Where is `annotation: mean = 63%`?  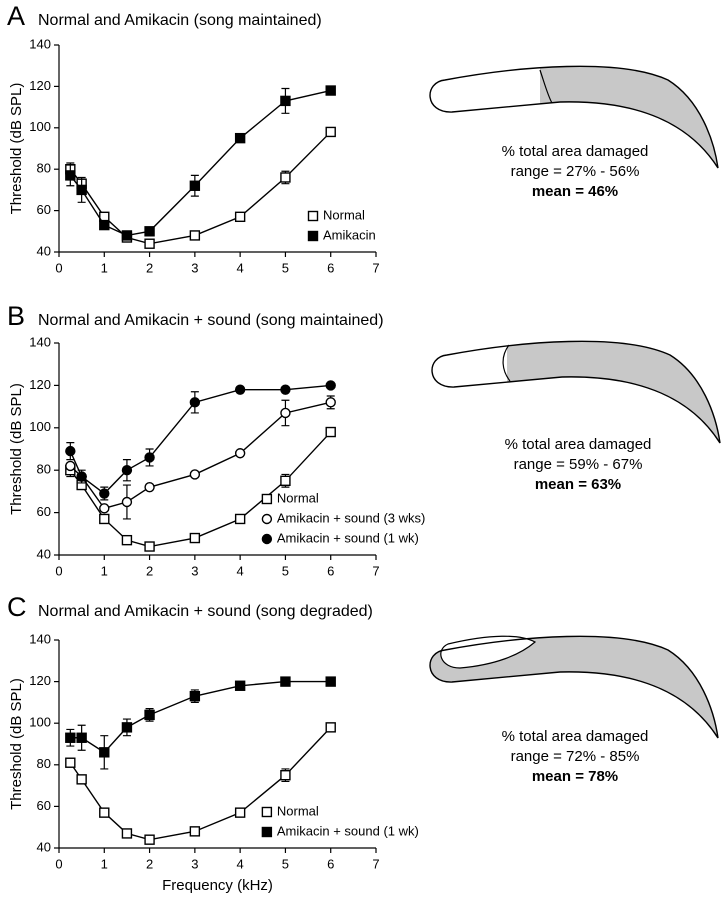 annotation: mean = 63% is located at coordinates (578, 484).